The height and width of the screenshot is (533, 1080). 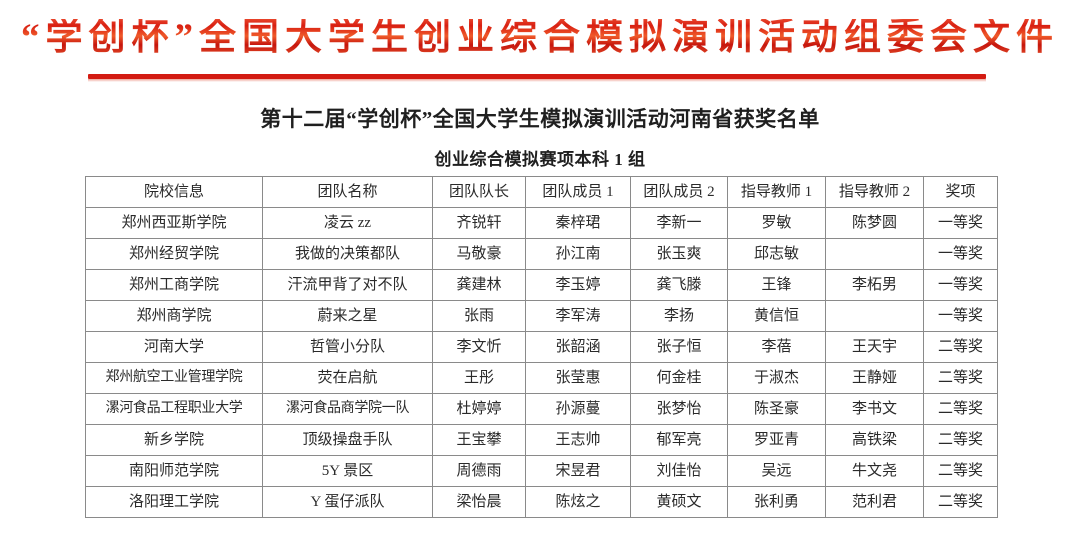 I want to click on table-header-cell: 指导教师 2, so click(x=874, y=192).